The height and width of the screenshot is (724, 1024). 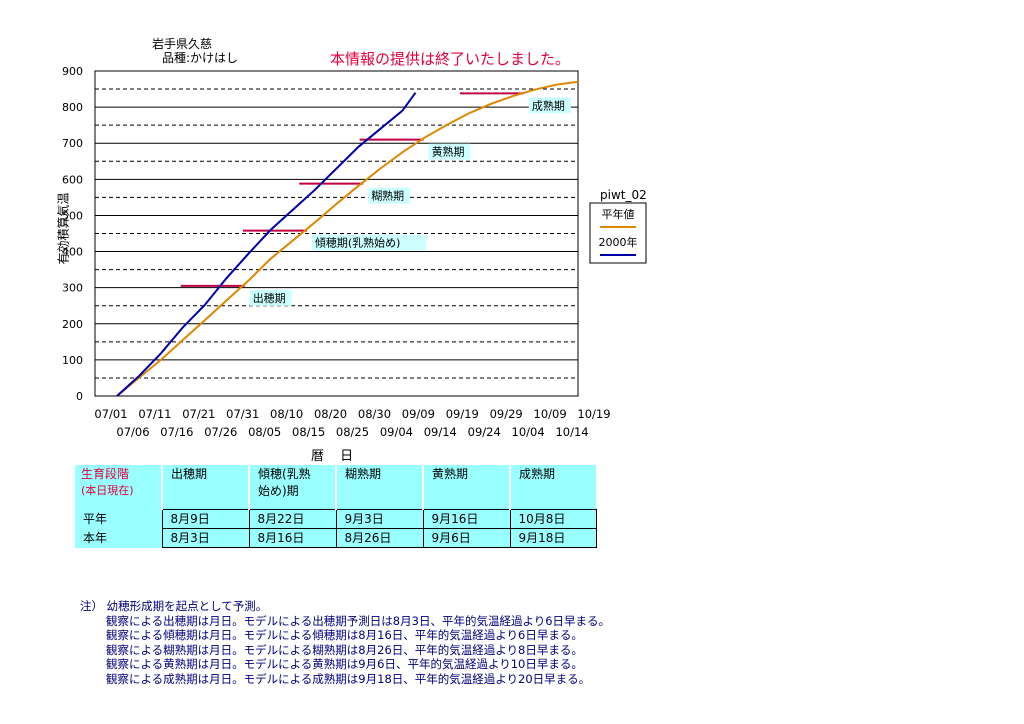 What do you see at coordinates (176, 432) in the screenshot?
I see `x-tick-label: 07/16` at bounding box center [176, 432].